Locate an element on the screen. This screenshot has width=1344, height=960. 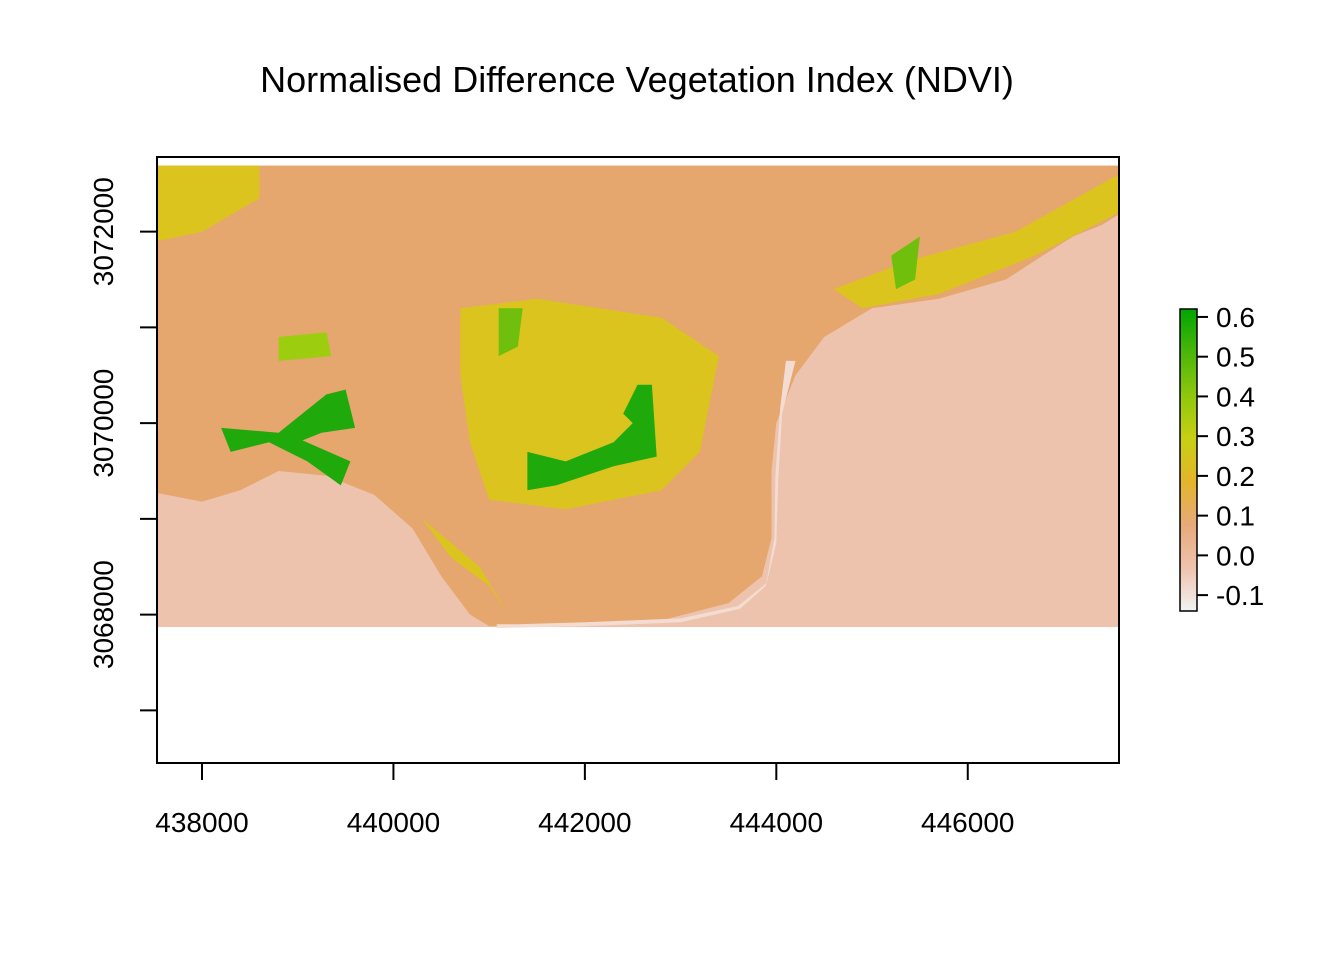
colorbar-tick-label: 0.5 is located at coordinates (1235, 357).